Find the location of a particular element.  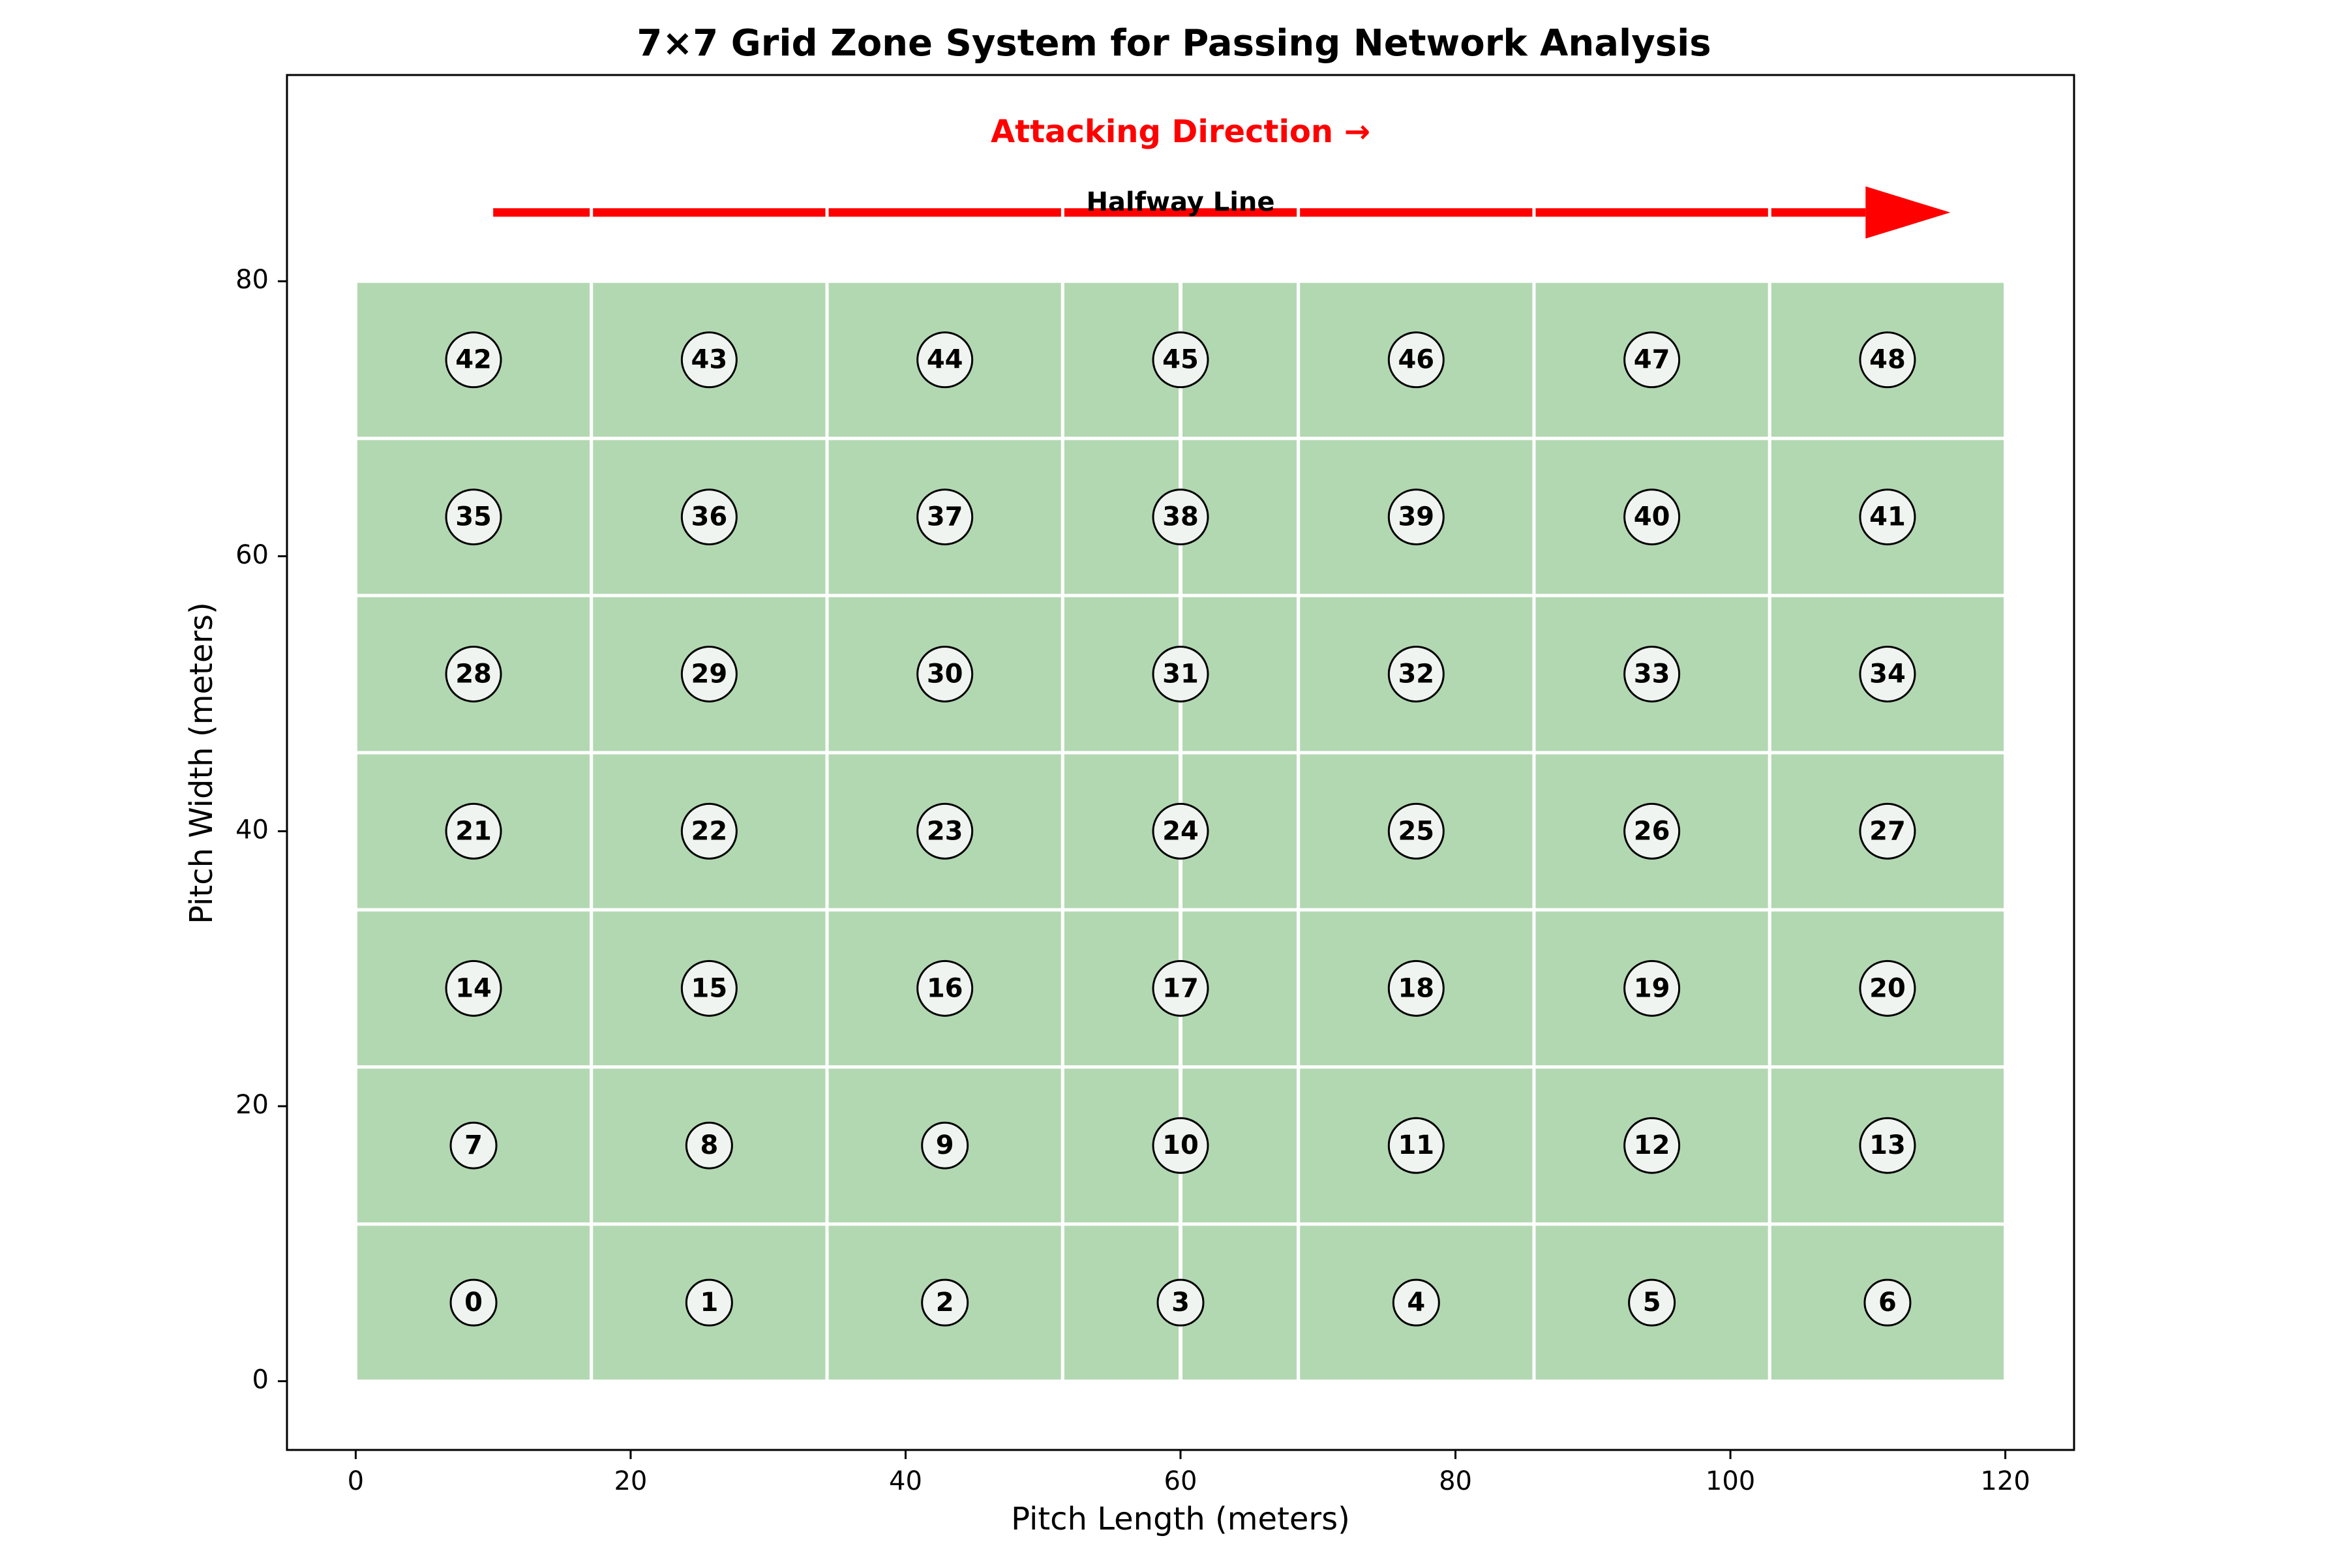

zone-label-47: 47 is located at coordinates (1652, 360).